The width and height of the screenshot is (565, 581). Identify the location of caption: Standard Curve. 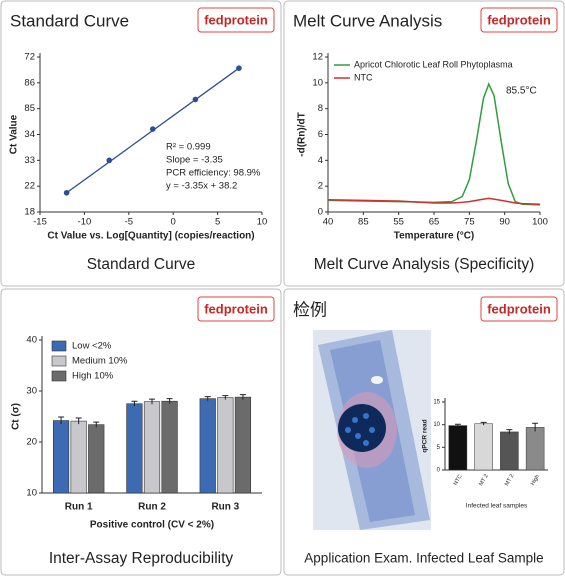
(141, 264).